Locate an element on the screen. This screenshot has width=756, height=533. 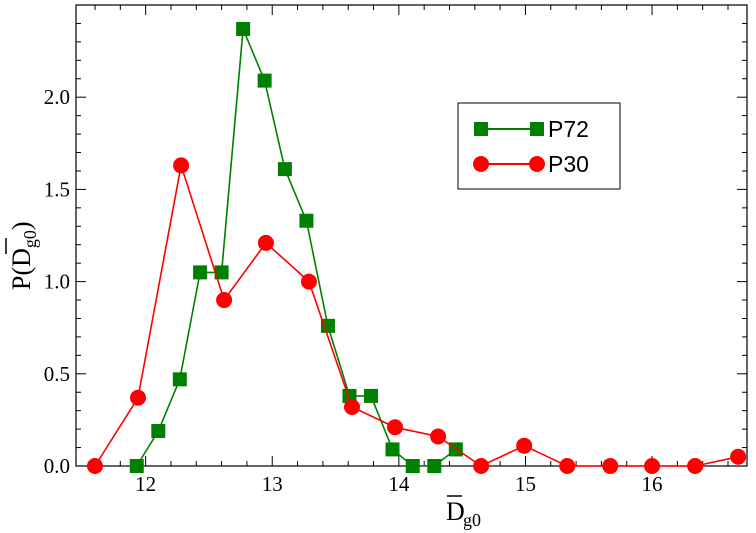
y-axis-label-main: P(Dg0) is located at coordinates (23, 255).